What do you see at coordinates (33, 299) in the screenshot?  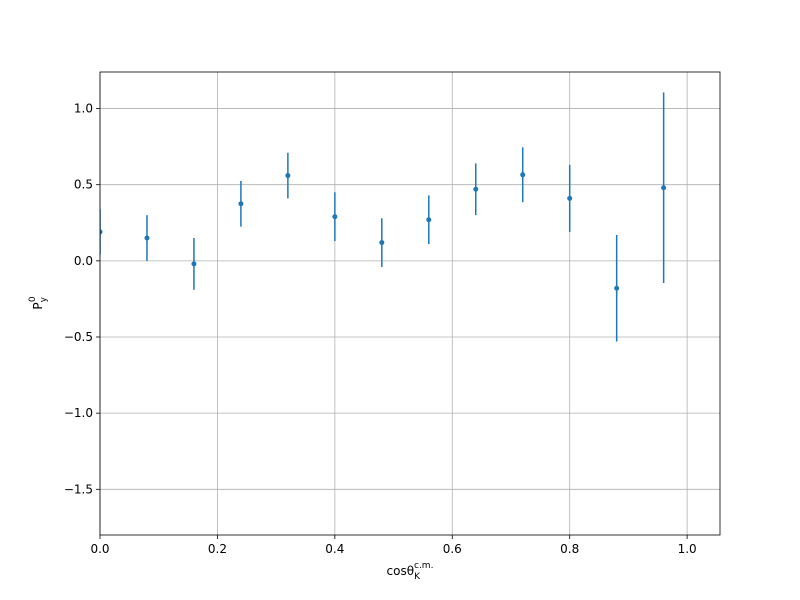 I see `y-label-sup: 0` at bounding box center [33, 299].